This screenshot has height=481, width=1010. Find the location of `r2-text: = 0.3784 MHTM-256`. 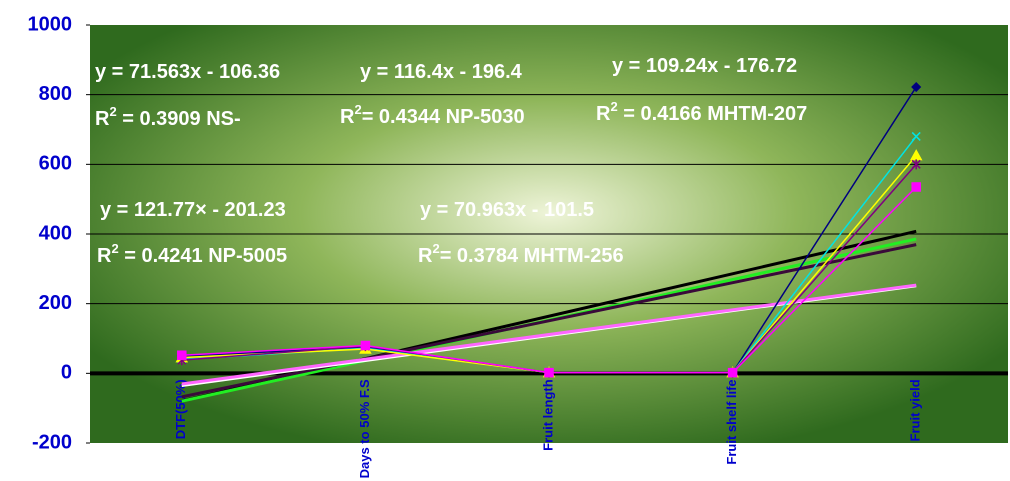

r2-text: = 0.3784 MHTM-256 is located at coordinates (532, 256).